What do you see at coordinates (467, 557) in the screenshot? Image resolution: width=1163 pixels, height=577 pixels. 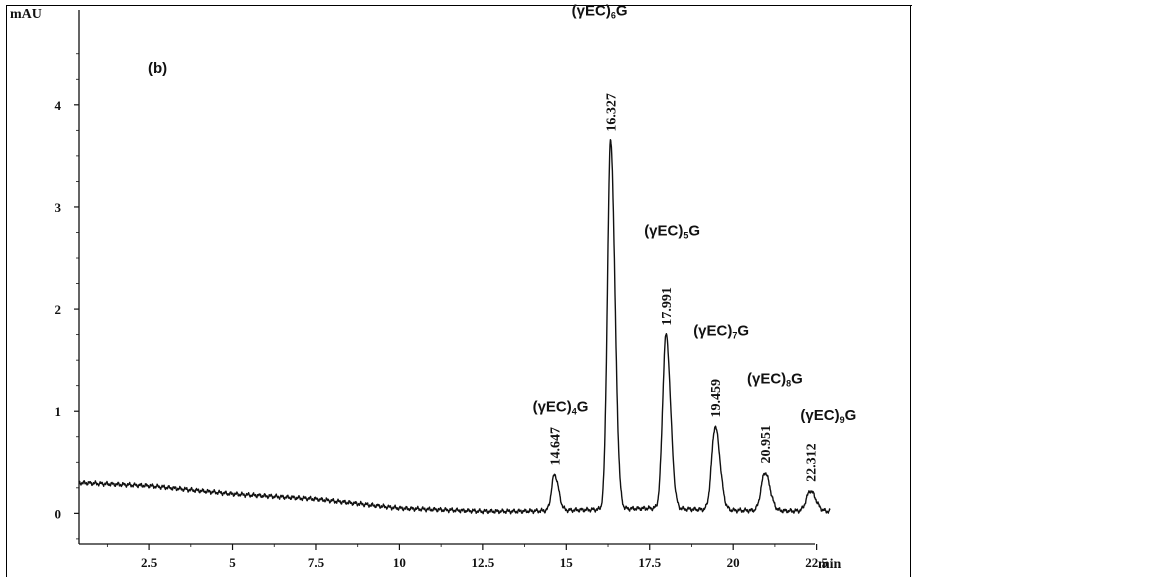 I see `x-ticks-group: 2.5 5 7.5 10 12.5 15 17.5 20 22.5` at bounding box center [467, 557].